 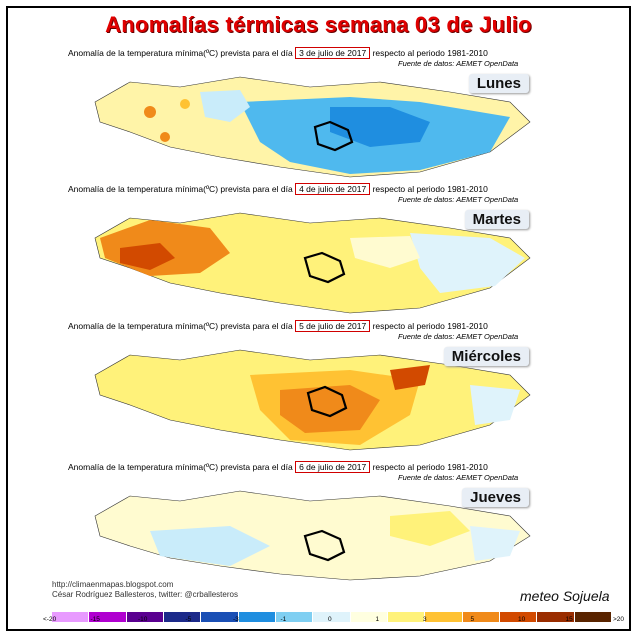 What do you see at coordinates (312, 263) in the screenshot?
I see `anomaly-map-tuesday` at bounding box center [312, 263].